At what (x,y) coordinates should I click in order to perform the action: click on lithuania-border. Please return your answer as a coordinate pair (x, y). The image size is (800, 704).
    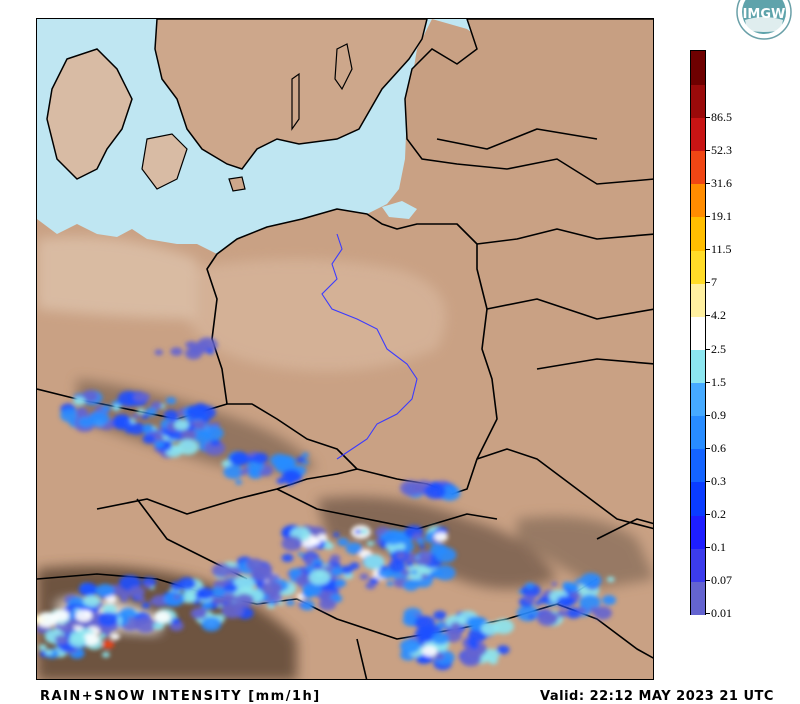
    Looking at the image, I should click on (564, 236).